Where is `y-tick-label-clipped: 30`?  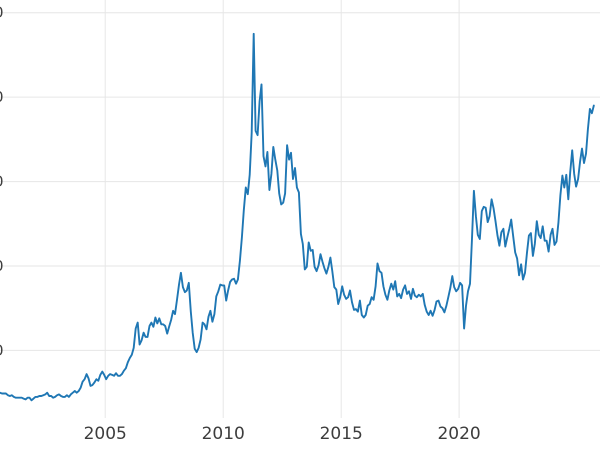
y-tick-label-clipped: 30 is located at coordinates (2, 182).